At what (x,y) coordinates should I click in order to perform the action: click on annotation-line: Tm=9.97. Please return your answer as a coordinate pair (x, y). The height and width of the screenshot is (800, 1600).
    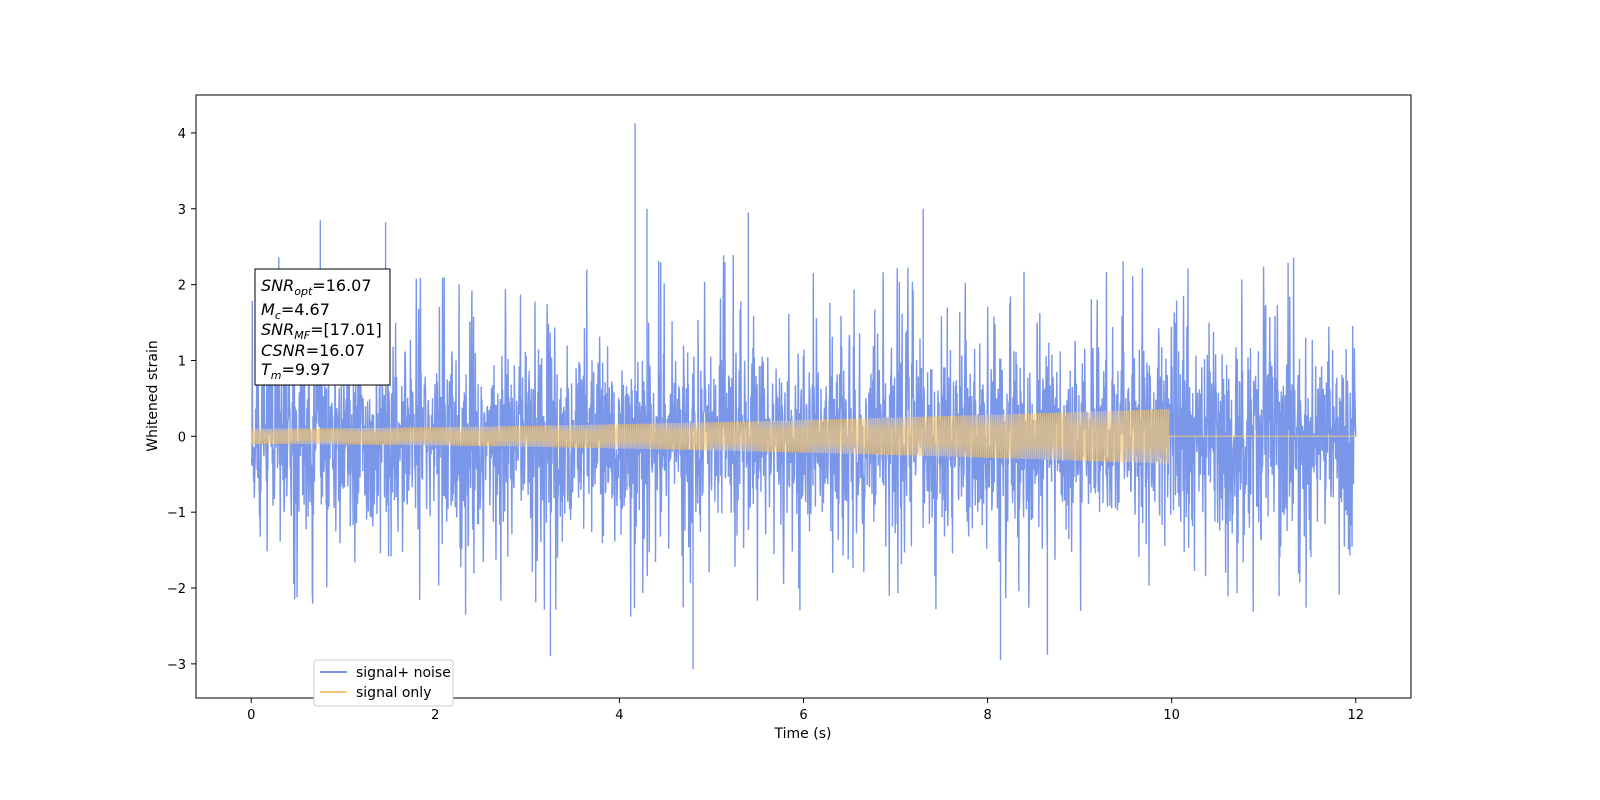
    Looking at the image, I should click on (296, 371).